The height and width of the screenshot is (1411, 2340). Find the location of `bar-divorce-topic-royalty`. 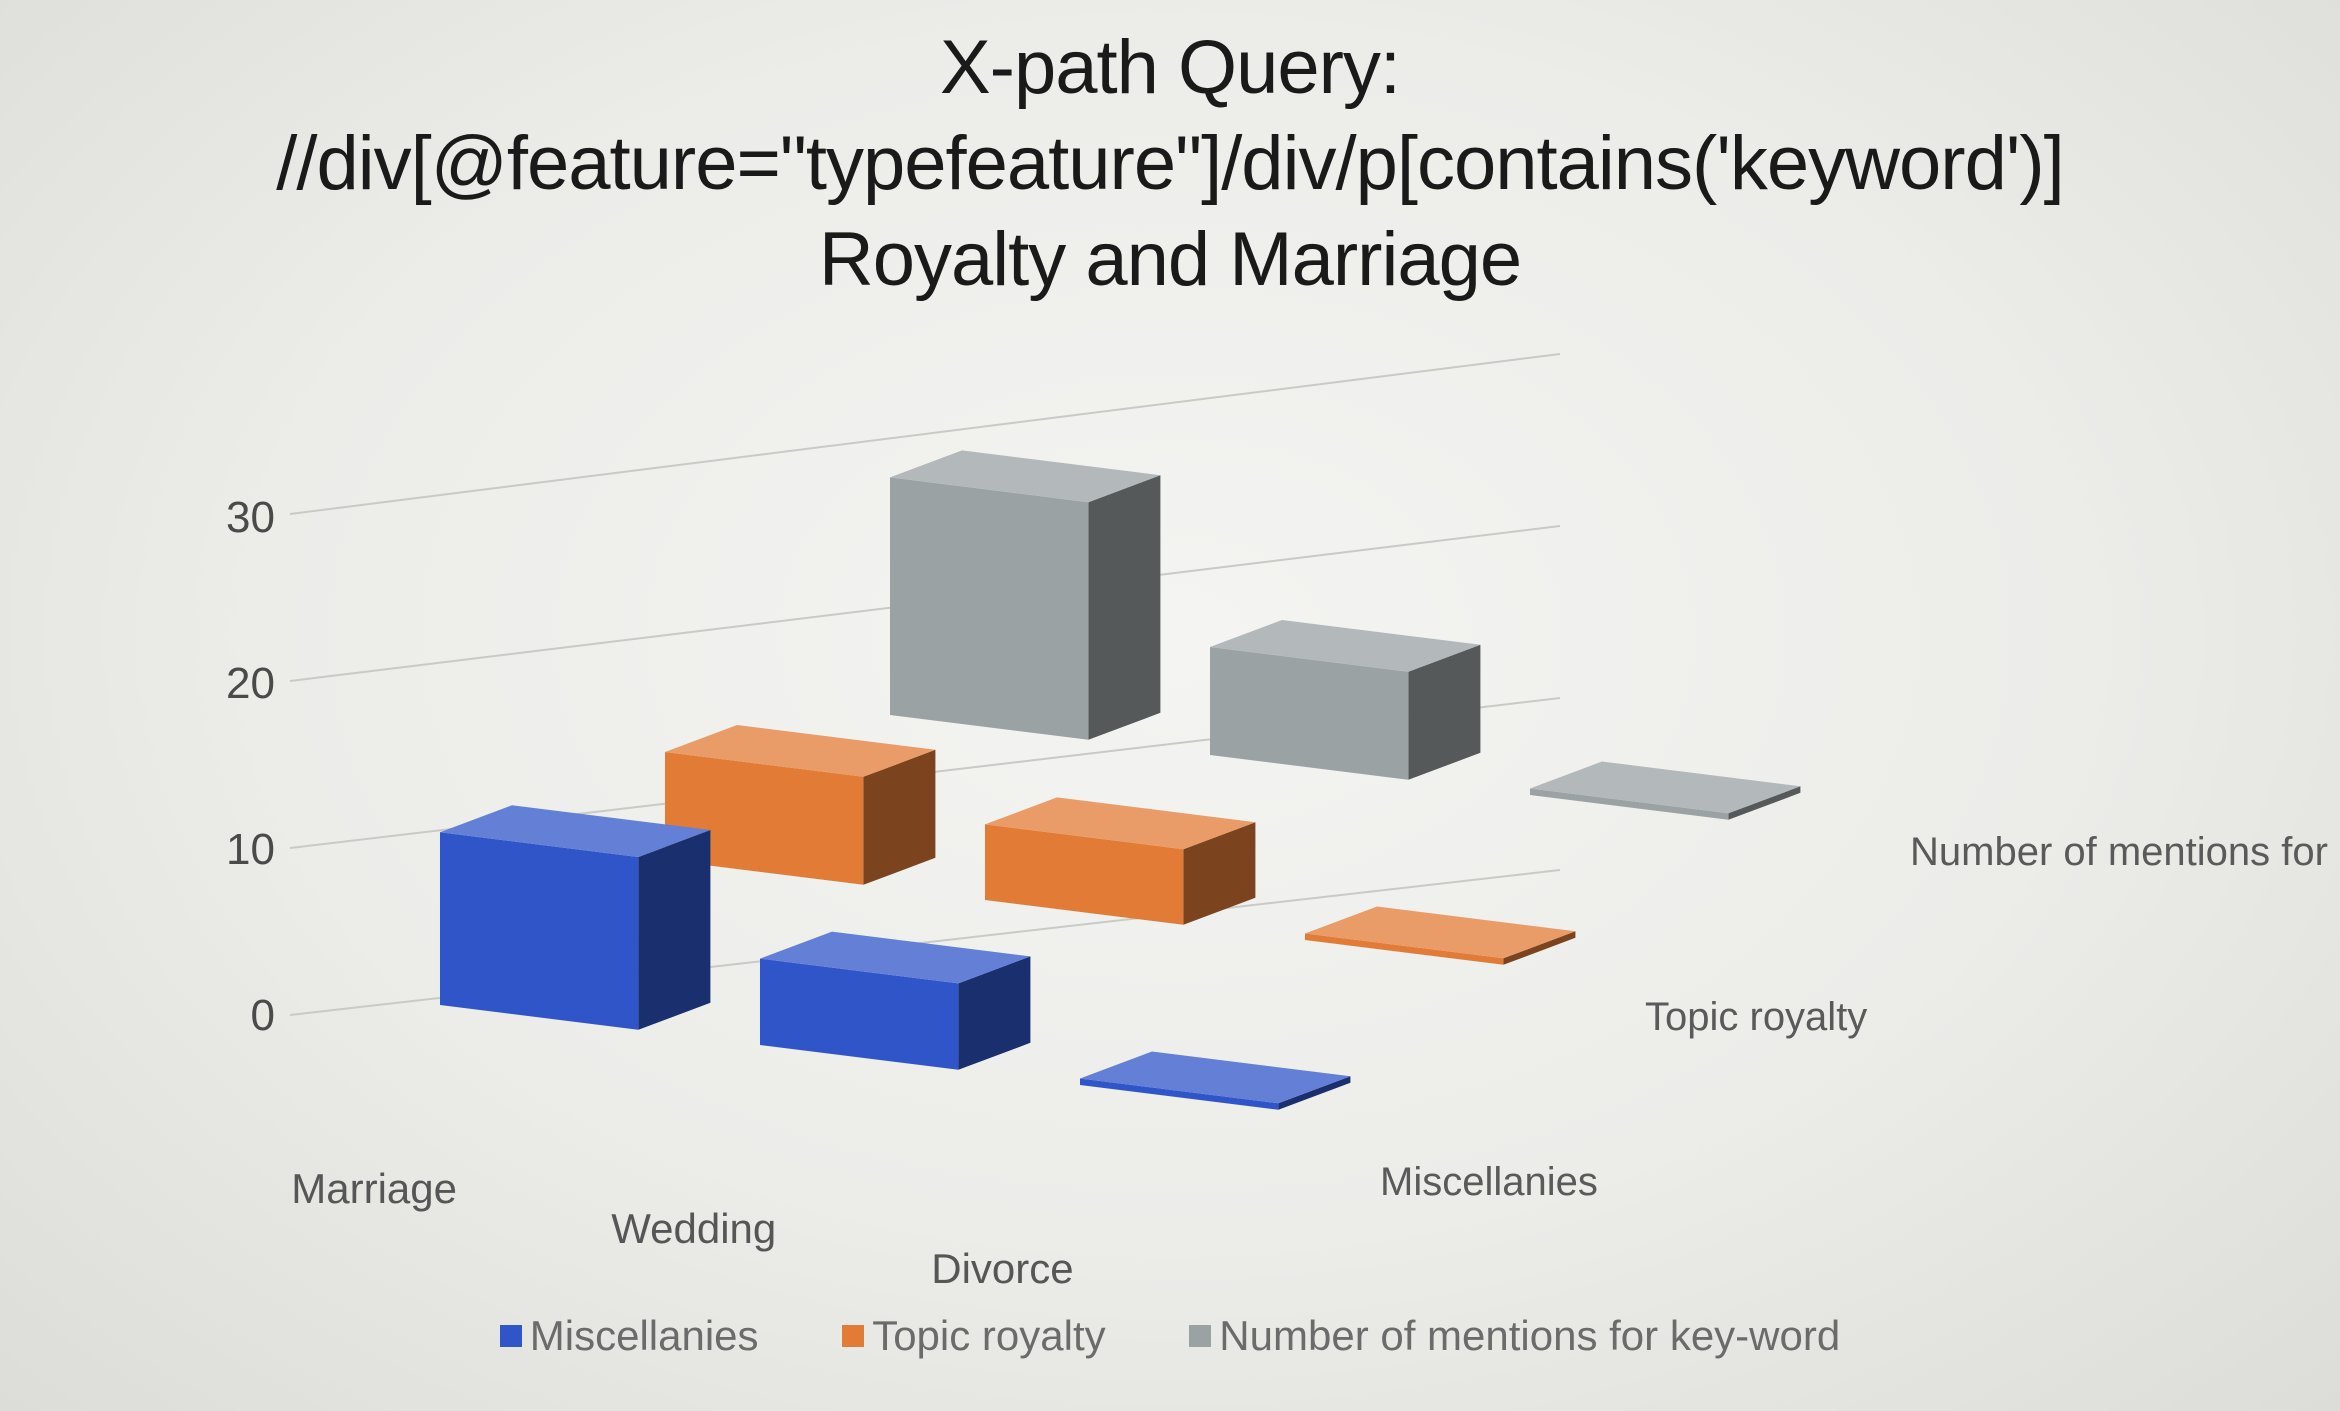

bar-divorce-topic-royalty is located at coordinates (1440, 935).